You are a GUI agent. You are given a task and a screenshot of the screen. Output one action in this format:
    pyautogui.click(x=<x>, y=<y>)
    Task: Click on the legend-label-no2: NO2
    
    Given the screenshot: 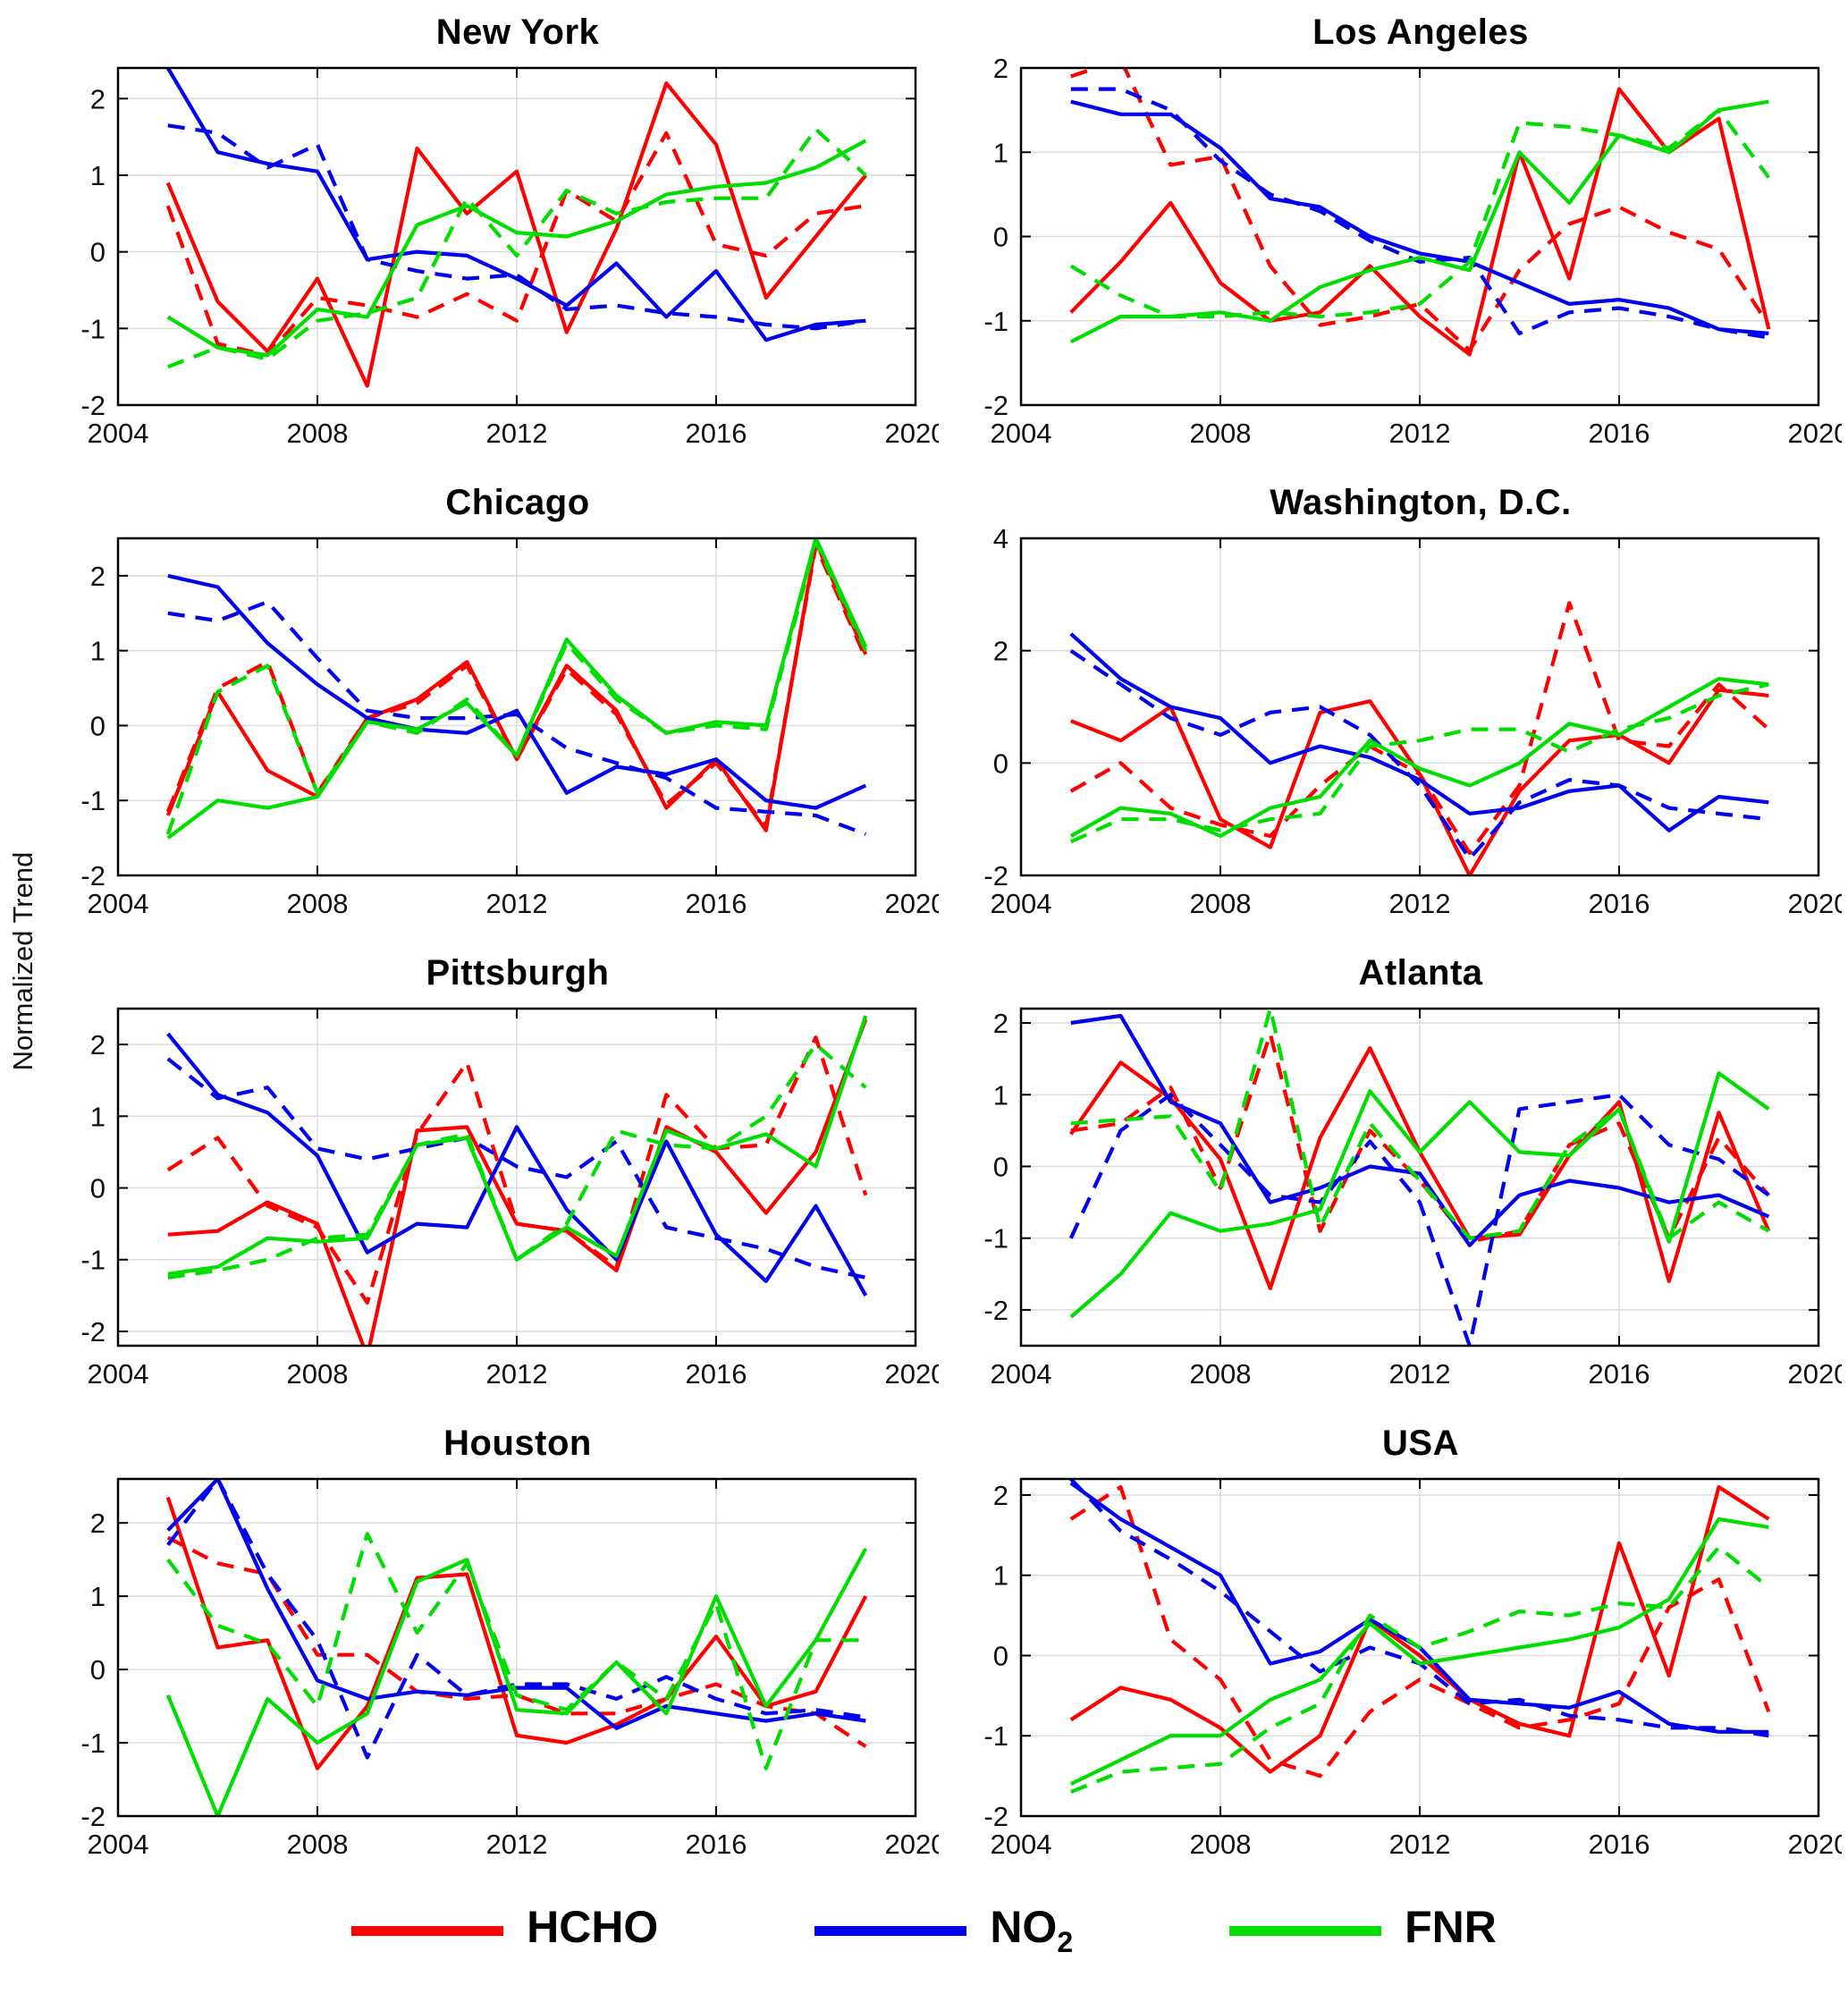 What is the action you would take?
    pyautogui.click(x=1032, y=1930)
    